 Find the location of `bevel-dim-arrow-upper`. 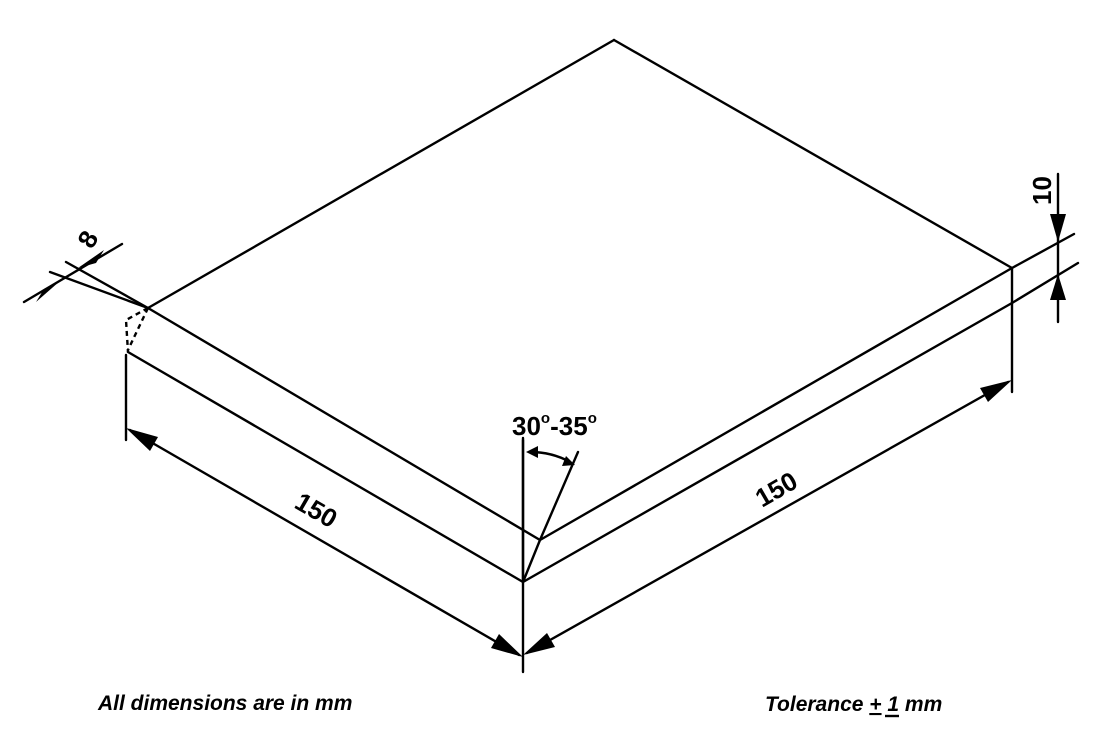

bevel-dim-arrow-upper is located at coordinates (91, 259).